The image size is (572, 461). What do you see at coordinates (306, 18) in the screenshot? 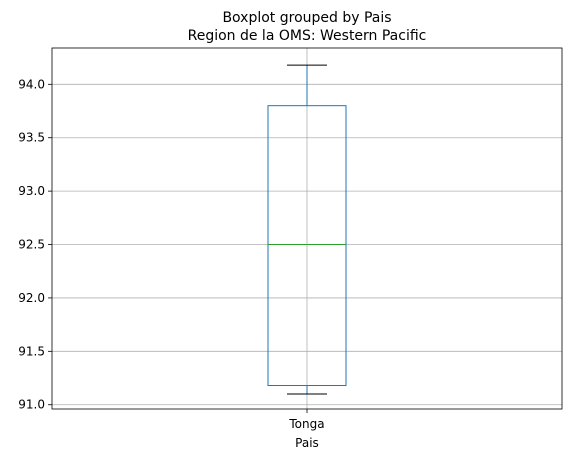
I see `chart-suptitle: Boxplot grouped by Pais` at bounding box center [306, 18].